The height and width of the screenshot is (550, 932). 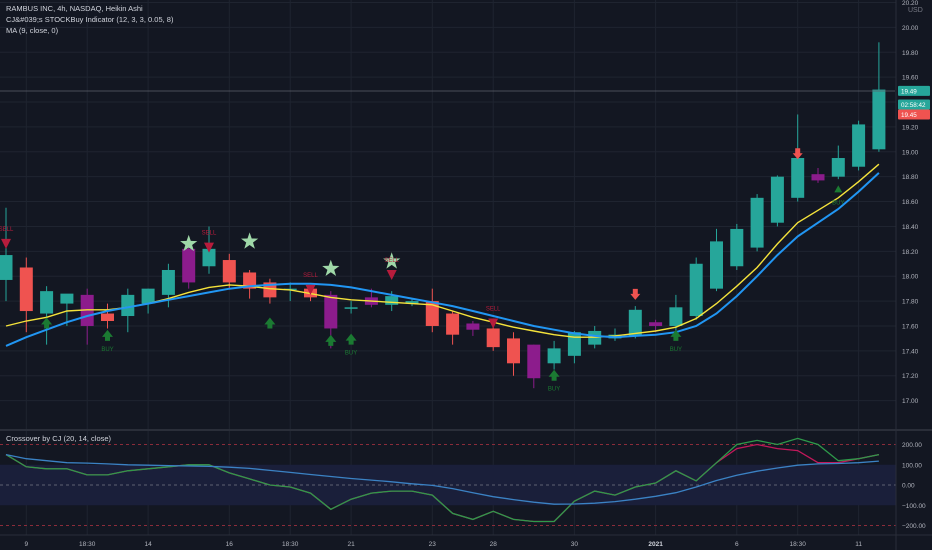 I want to click on price-tick-label: 17.20, so click(x=910, y=376).